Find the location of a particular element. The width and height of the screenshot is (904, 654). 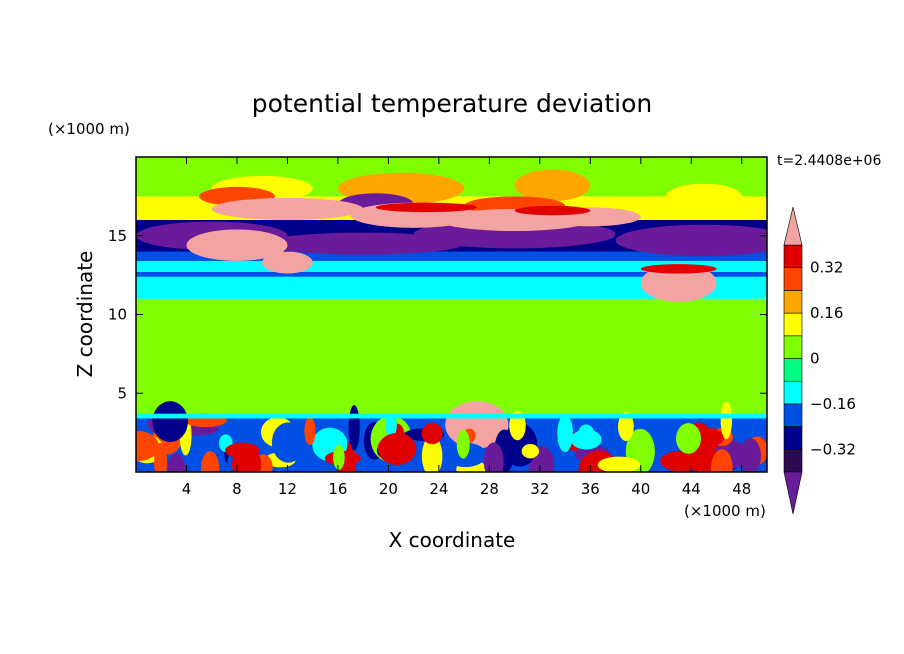

x-axis-title: X coordinate is located at coordinates (452, 540).